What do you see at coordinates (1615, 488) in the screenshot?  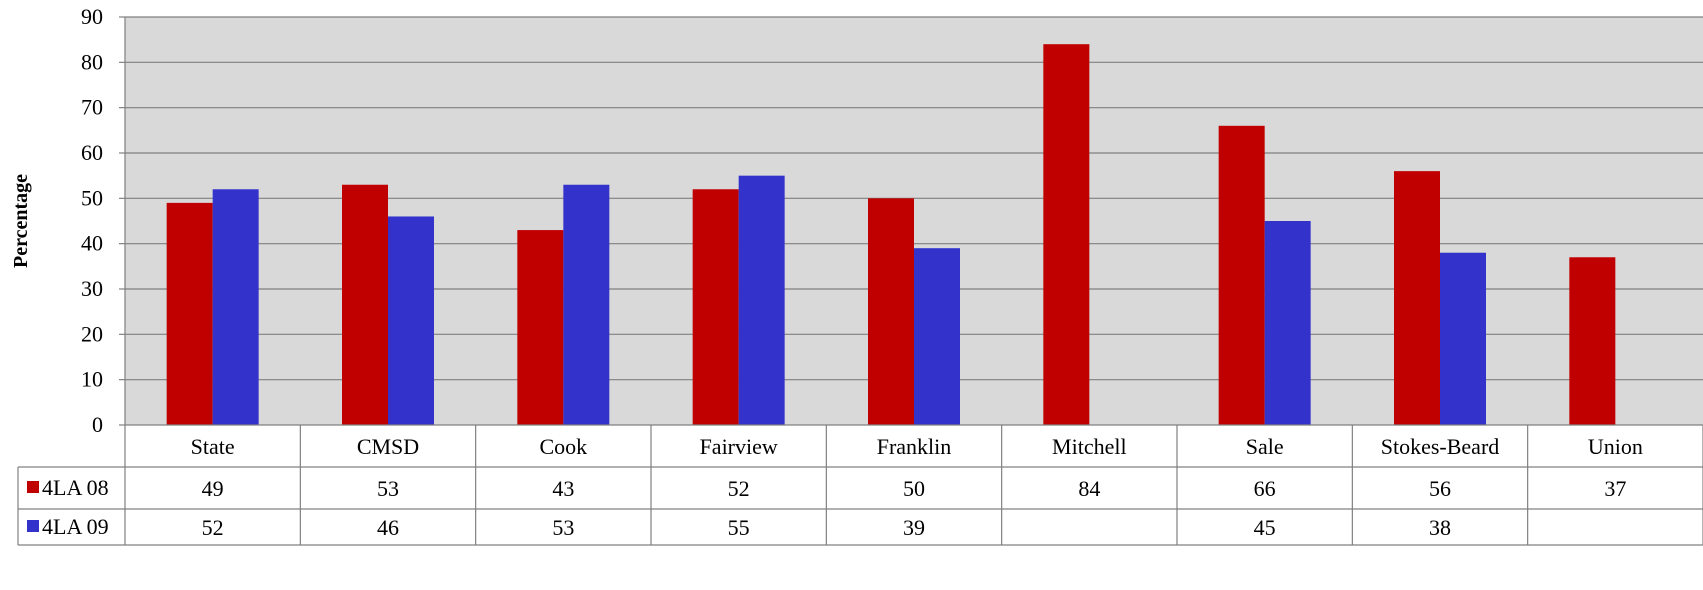 I see `data-table-value: 37` at bounding box center [1615, 488].